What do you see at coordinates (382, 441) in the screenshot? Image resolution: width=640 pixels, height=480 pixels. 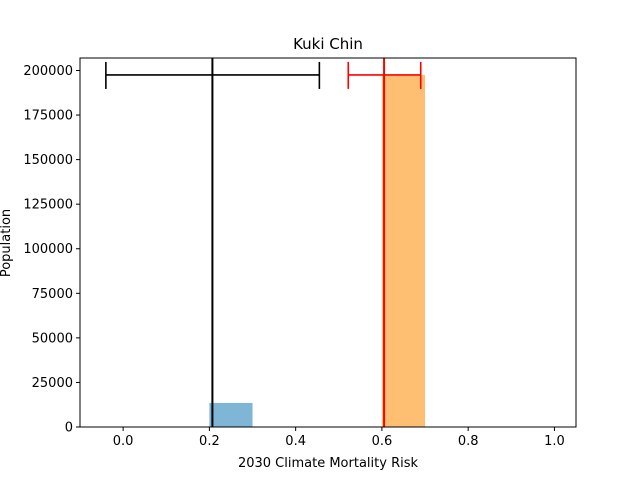 I see `x-tick-label-3: 0.6` at bounding box center [382, 441].